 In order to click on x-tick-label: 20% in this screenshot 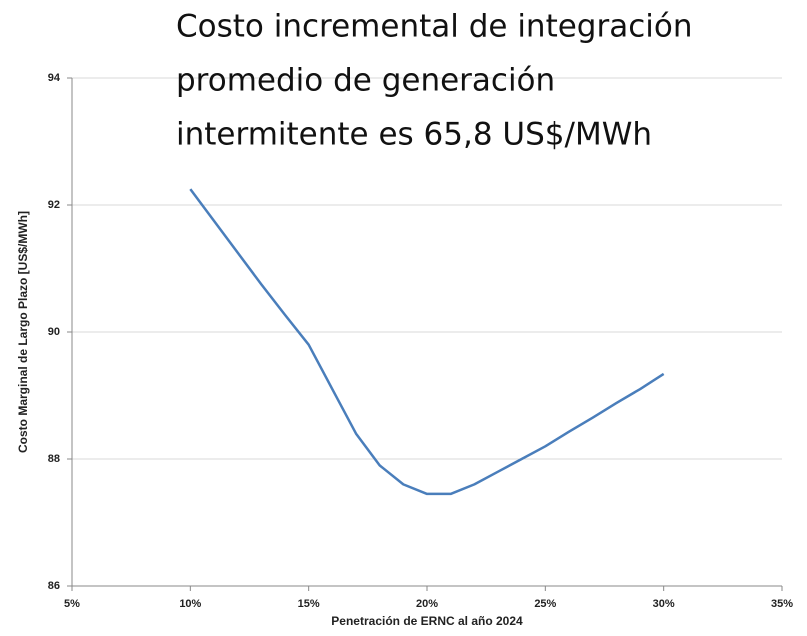, I will do `click(427, 604)`.